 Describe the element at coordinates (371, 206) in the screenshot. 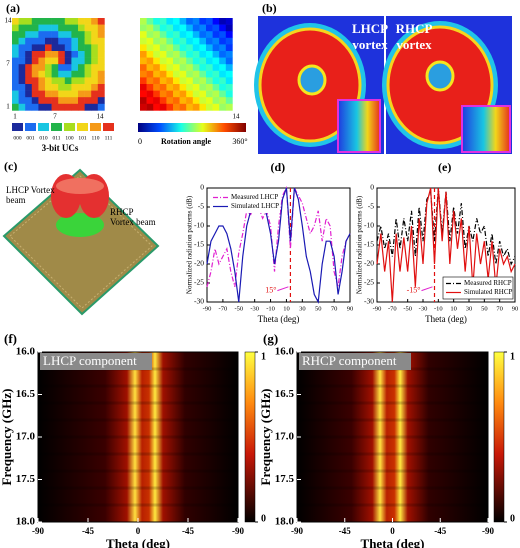

I see `y-tick-label: -5` at that location.